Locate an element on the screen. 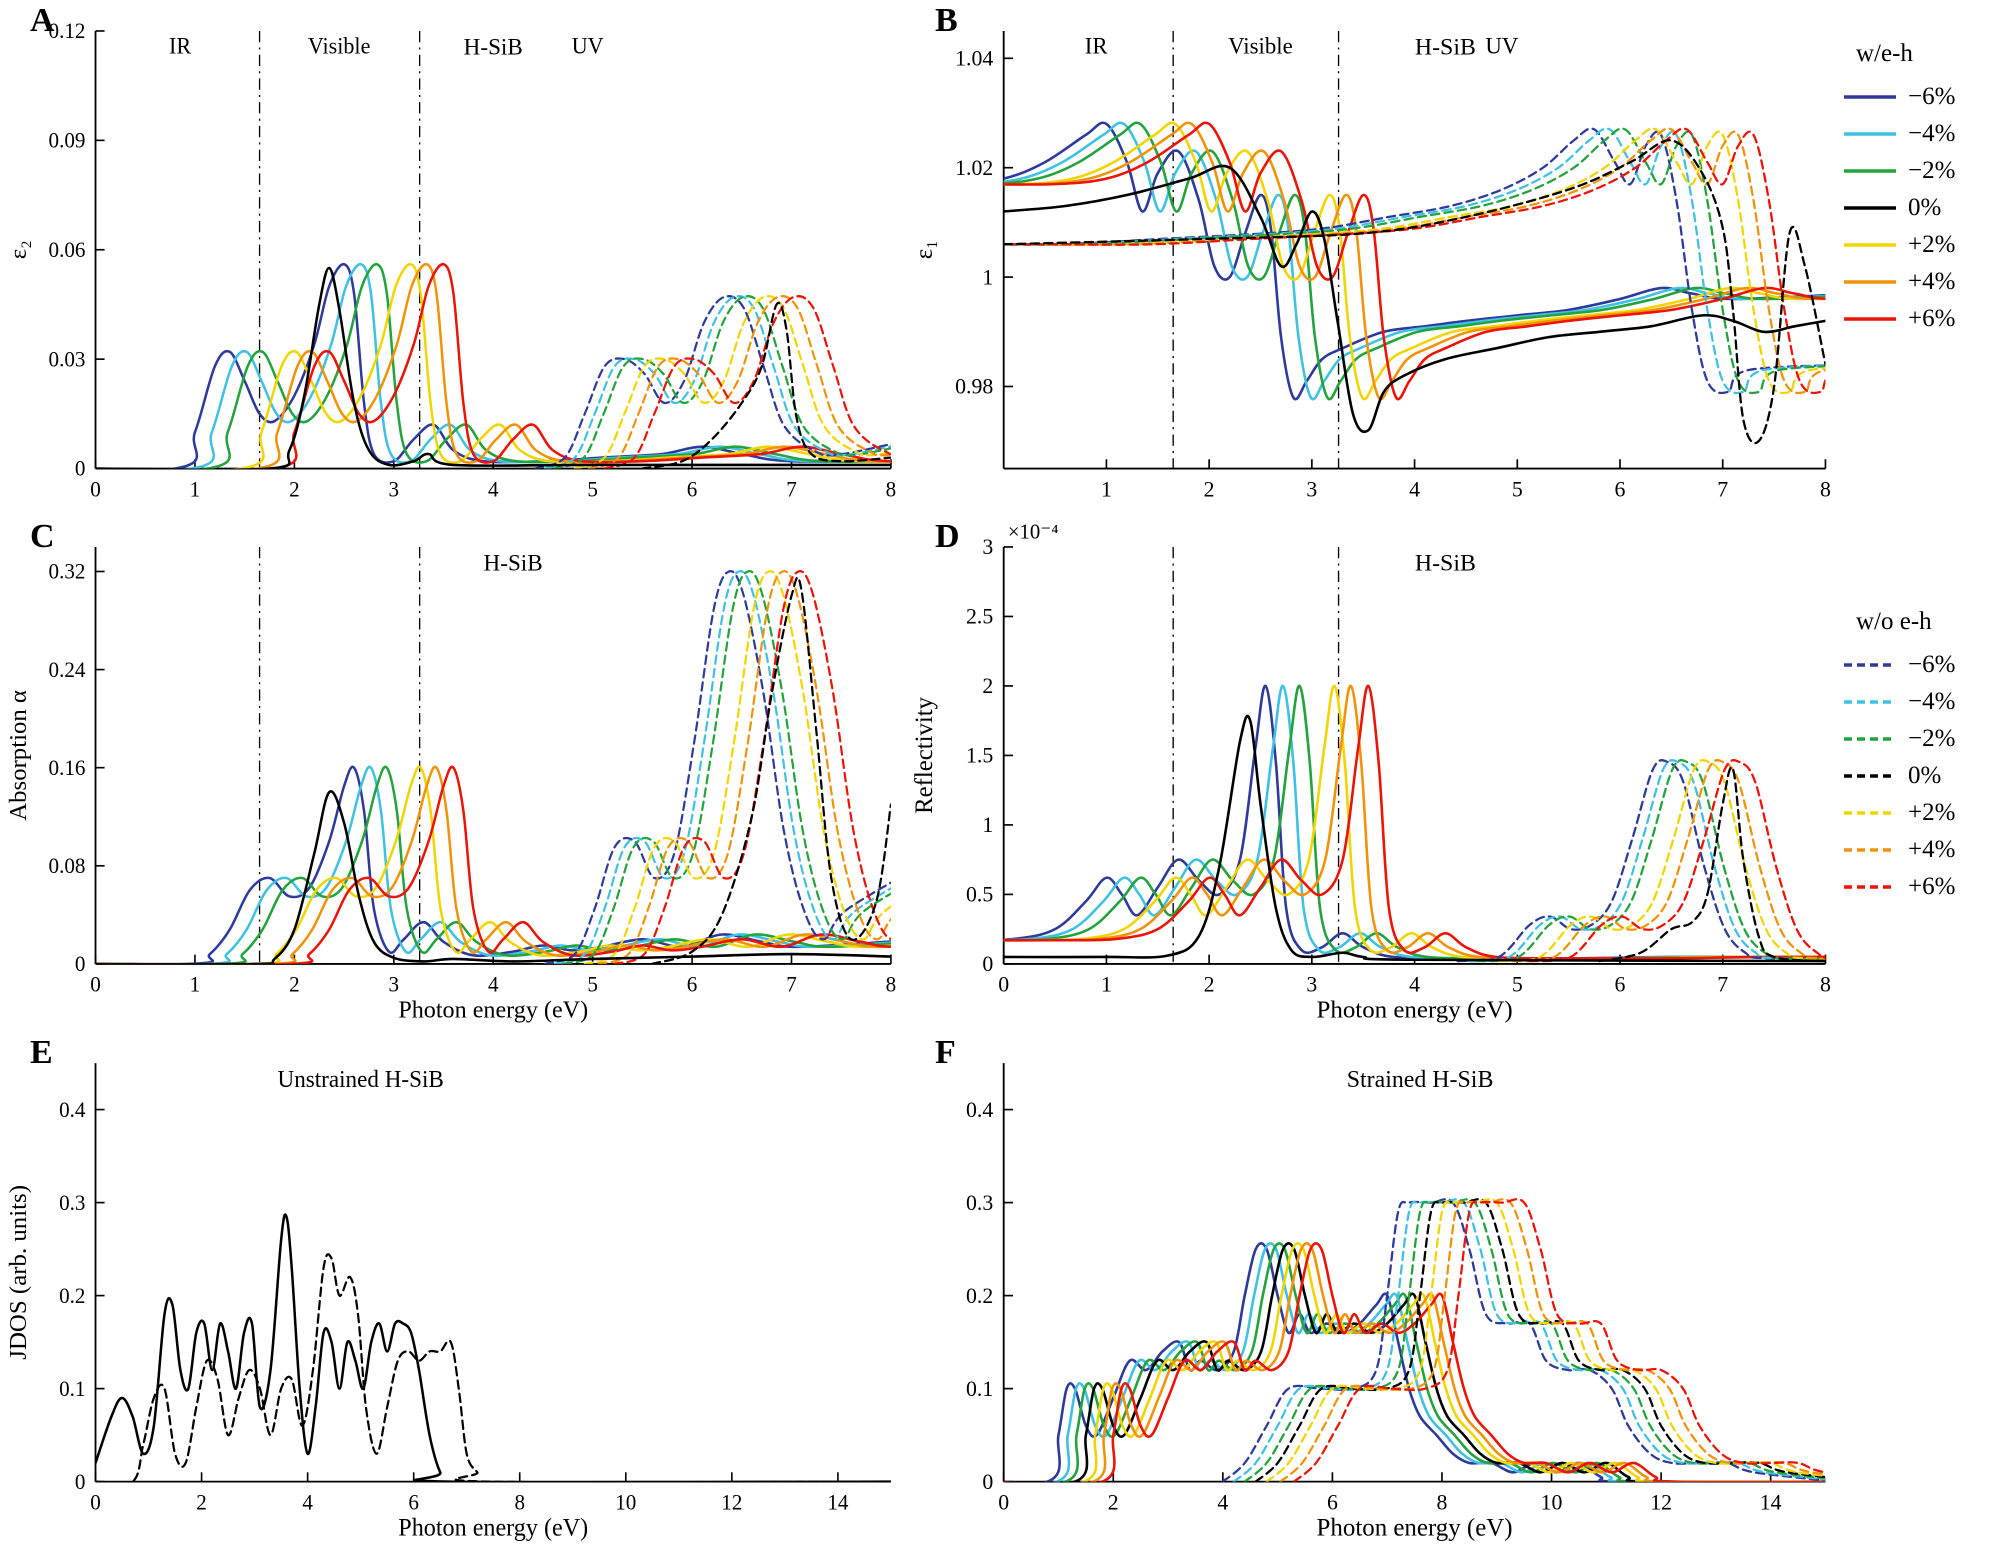  svg-text: Absorption α is located at coordinates (18, 755).